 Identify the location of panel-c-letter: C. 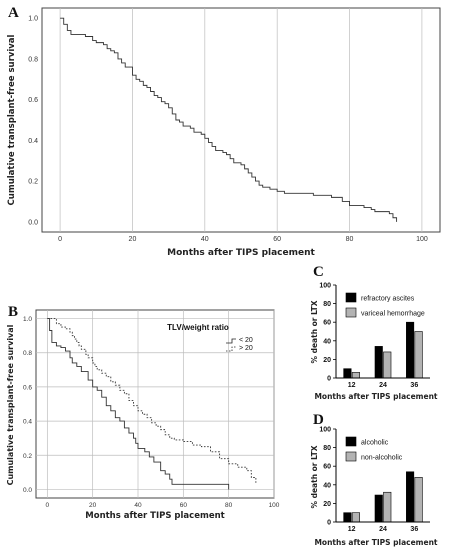
(318, 272).